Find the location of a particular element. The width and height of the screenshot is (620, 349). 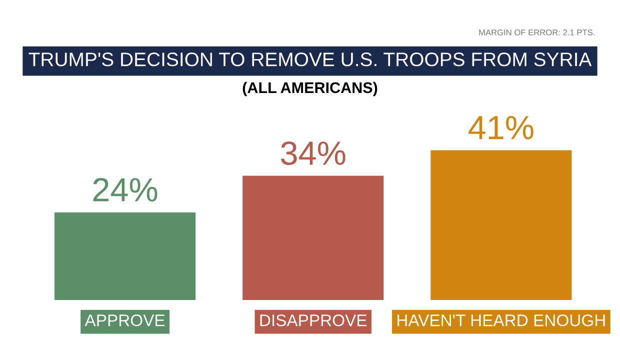

x-tick-label: HAVEN'T HEARD ENOUGH is located at coordinates (501, 320).